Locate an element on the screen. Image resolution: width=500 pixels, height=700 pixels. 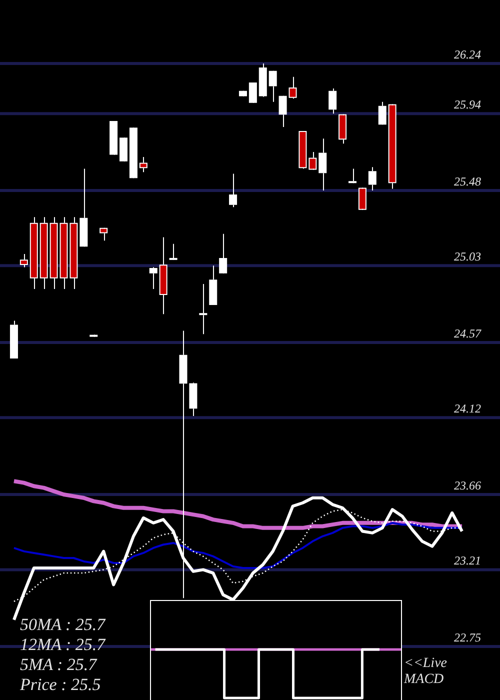
annotation: 12MA : 25.7 is located at coordinates (63, 645).